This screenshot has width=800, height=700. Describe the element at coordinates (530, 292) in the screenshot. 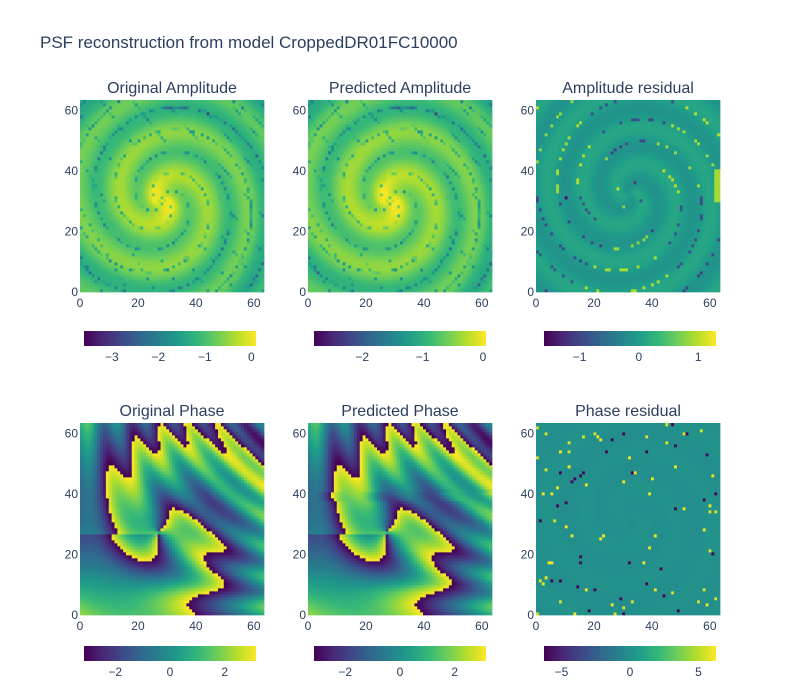

I see `y-tick-amp-res-0: 0` at that location.